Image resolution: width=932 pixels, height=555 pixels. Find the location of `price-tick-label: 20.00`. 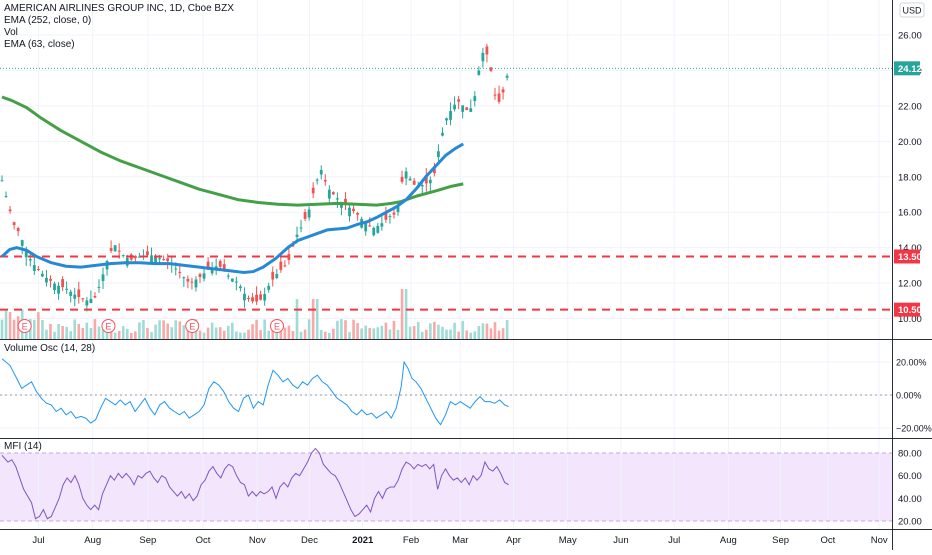

price-tick-label: 20.00 is located at coordinates (910, 142).